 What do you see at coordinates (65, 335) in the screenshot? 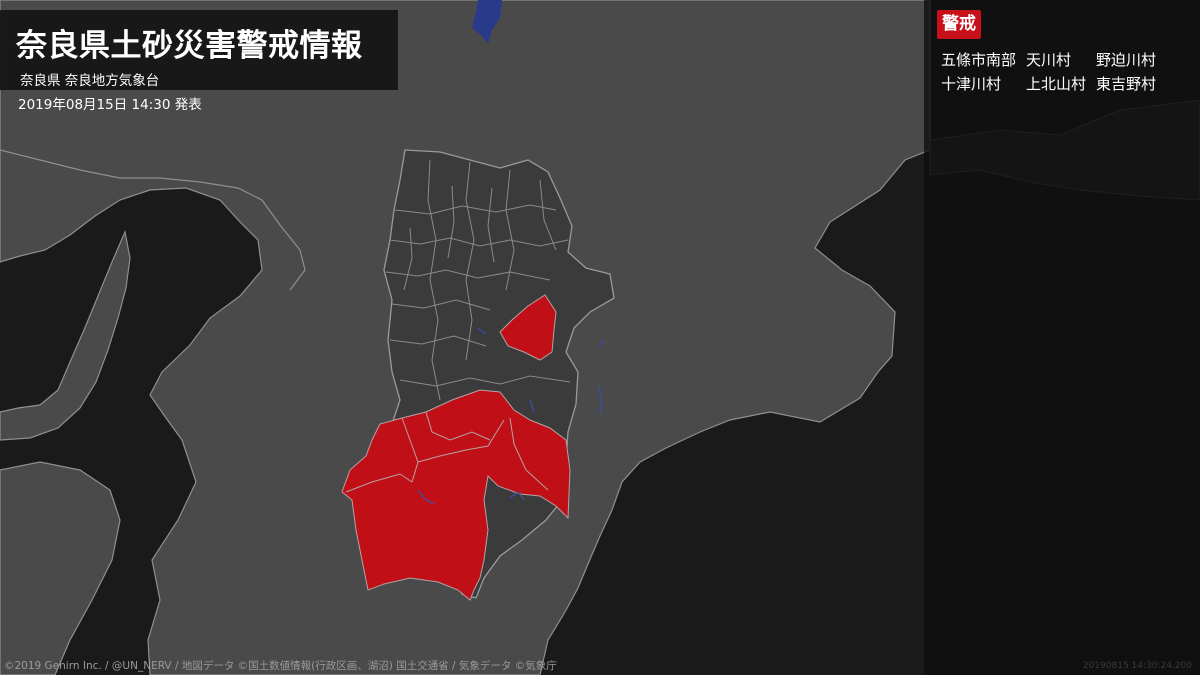
I see `awaji-island` at bounding box center [65, 335].